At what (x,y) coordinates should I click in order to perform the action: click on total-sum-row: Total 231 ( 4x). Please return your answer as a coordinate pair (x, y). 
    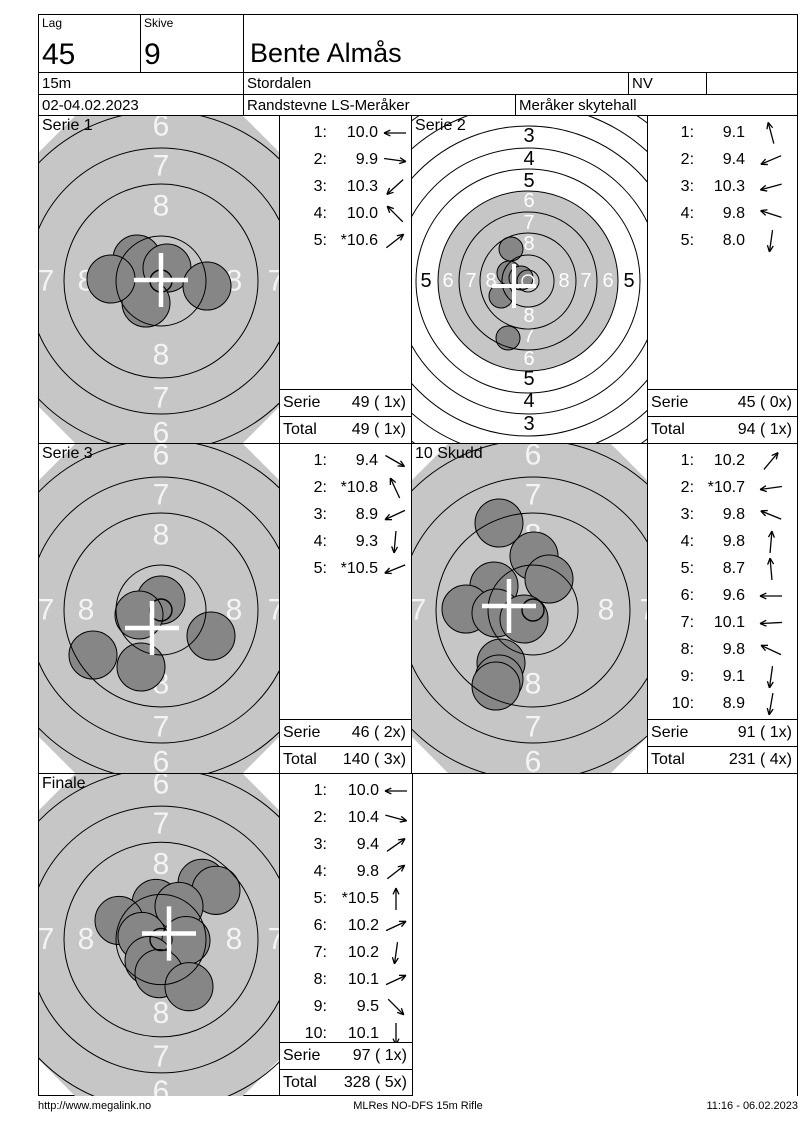
    Looking at the image, I should click on (722, 759).